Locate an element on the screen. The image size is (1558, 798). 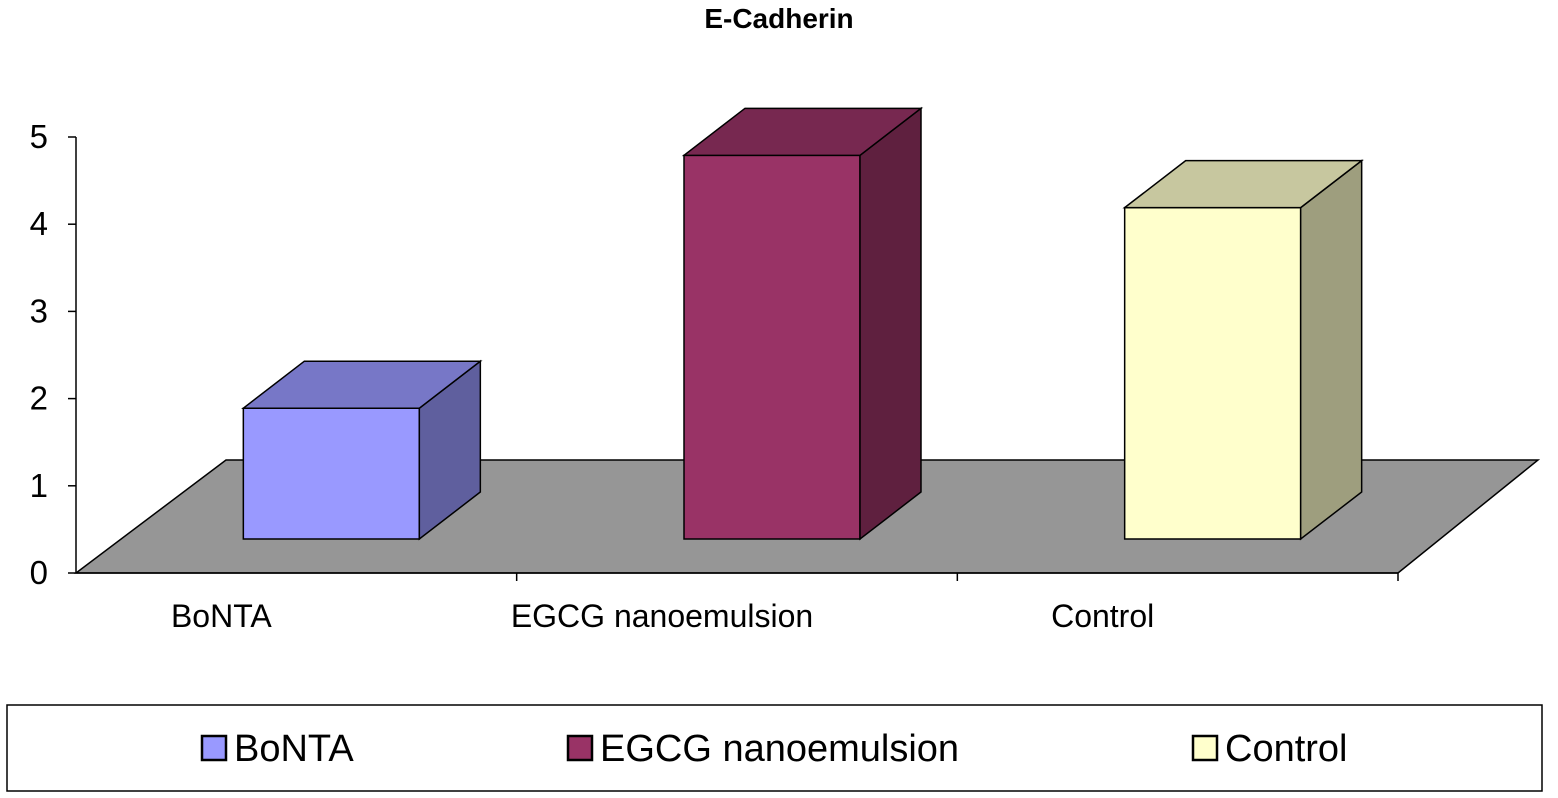
y-tick-label: 1 is located at coordinates (39, 485).